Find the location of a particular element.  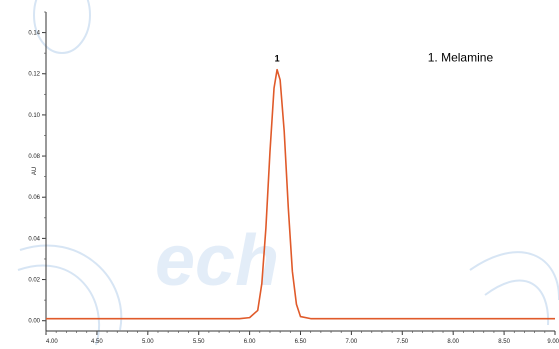

y-tick-label: 0.10 is located at coordinates (34, 116).